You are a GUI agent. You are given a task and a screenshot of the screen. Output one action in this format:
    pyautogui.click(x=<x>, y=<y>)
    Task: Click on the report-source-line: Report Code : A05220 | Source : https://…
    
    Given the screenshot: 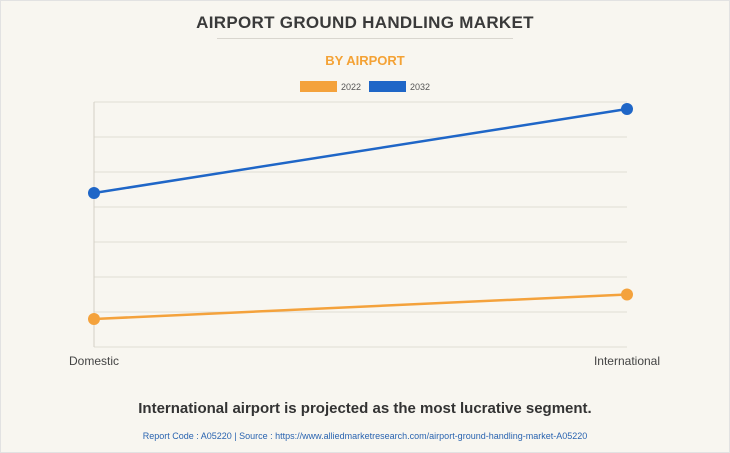 What is the action you would take?
    pyautogui.click(x=365, y=436)
    